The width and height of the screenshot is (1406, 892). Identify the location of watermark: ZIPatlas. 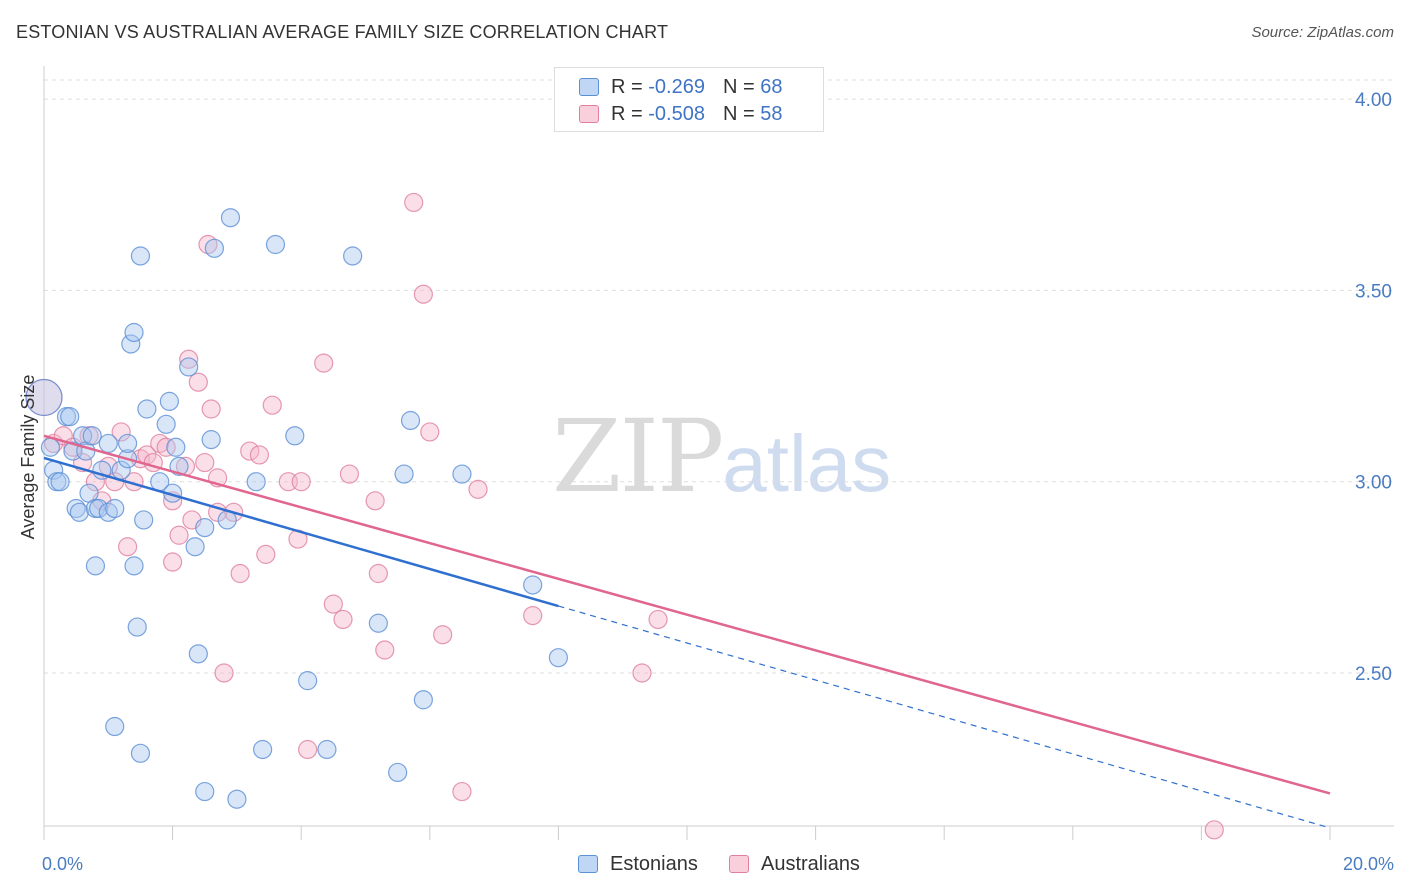
(721, 456).